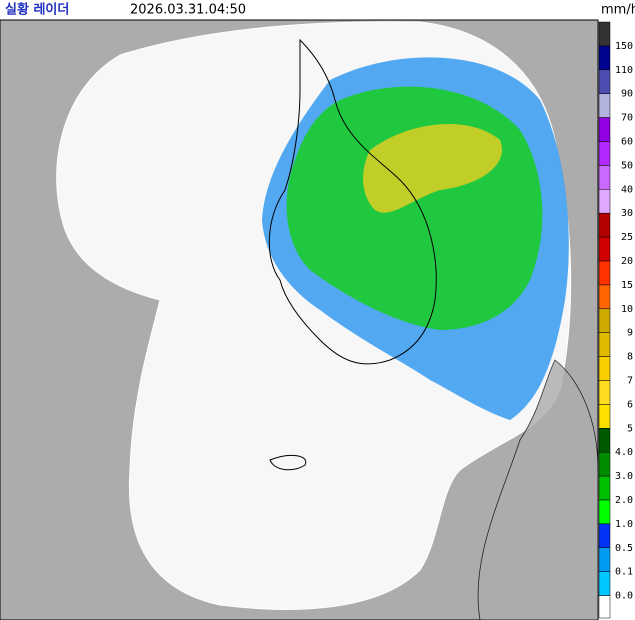  Describe the element at coordinates (624, 572) in the screenshot. I see `legend-label: 0.1` at that location.